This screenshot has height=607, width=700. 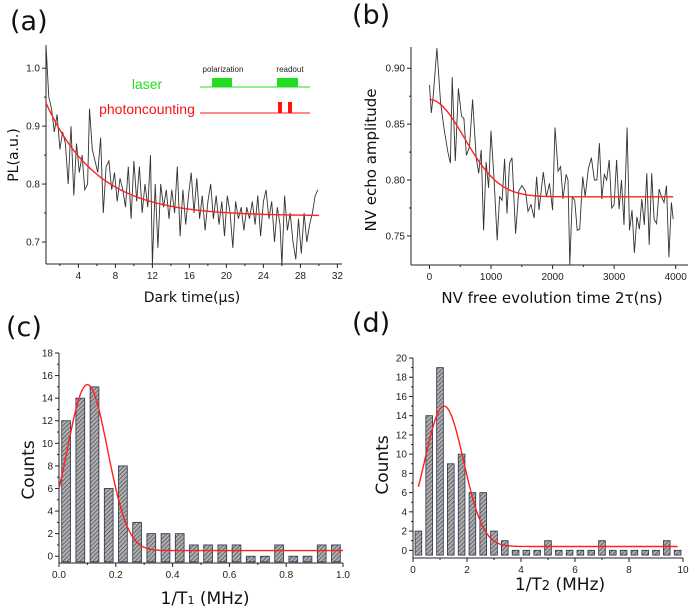 What do you see at coordinates (286, 575) in the screenshot?
I see `x-tick-label: 0.8` at bounding box center [286, 575].